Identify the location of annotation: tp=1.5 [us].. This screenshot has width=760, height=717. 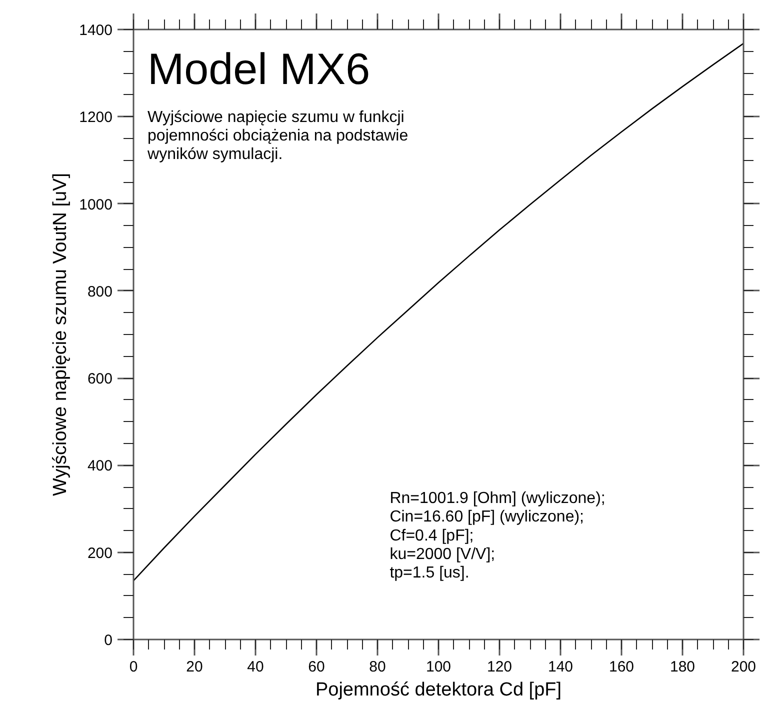
(430, 573).